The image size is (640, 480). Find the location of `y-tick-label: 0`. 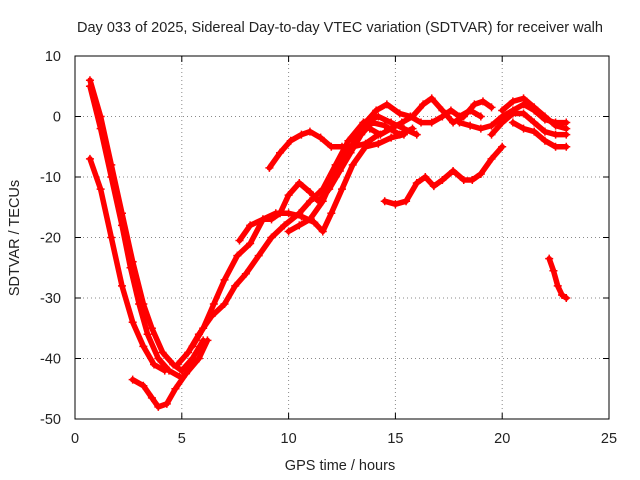

y-tick-label: 0 is located at coordinates (57, 118).